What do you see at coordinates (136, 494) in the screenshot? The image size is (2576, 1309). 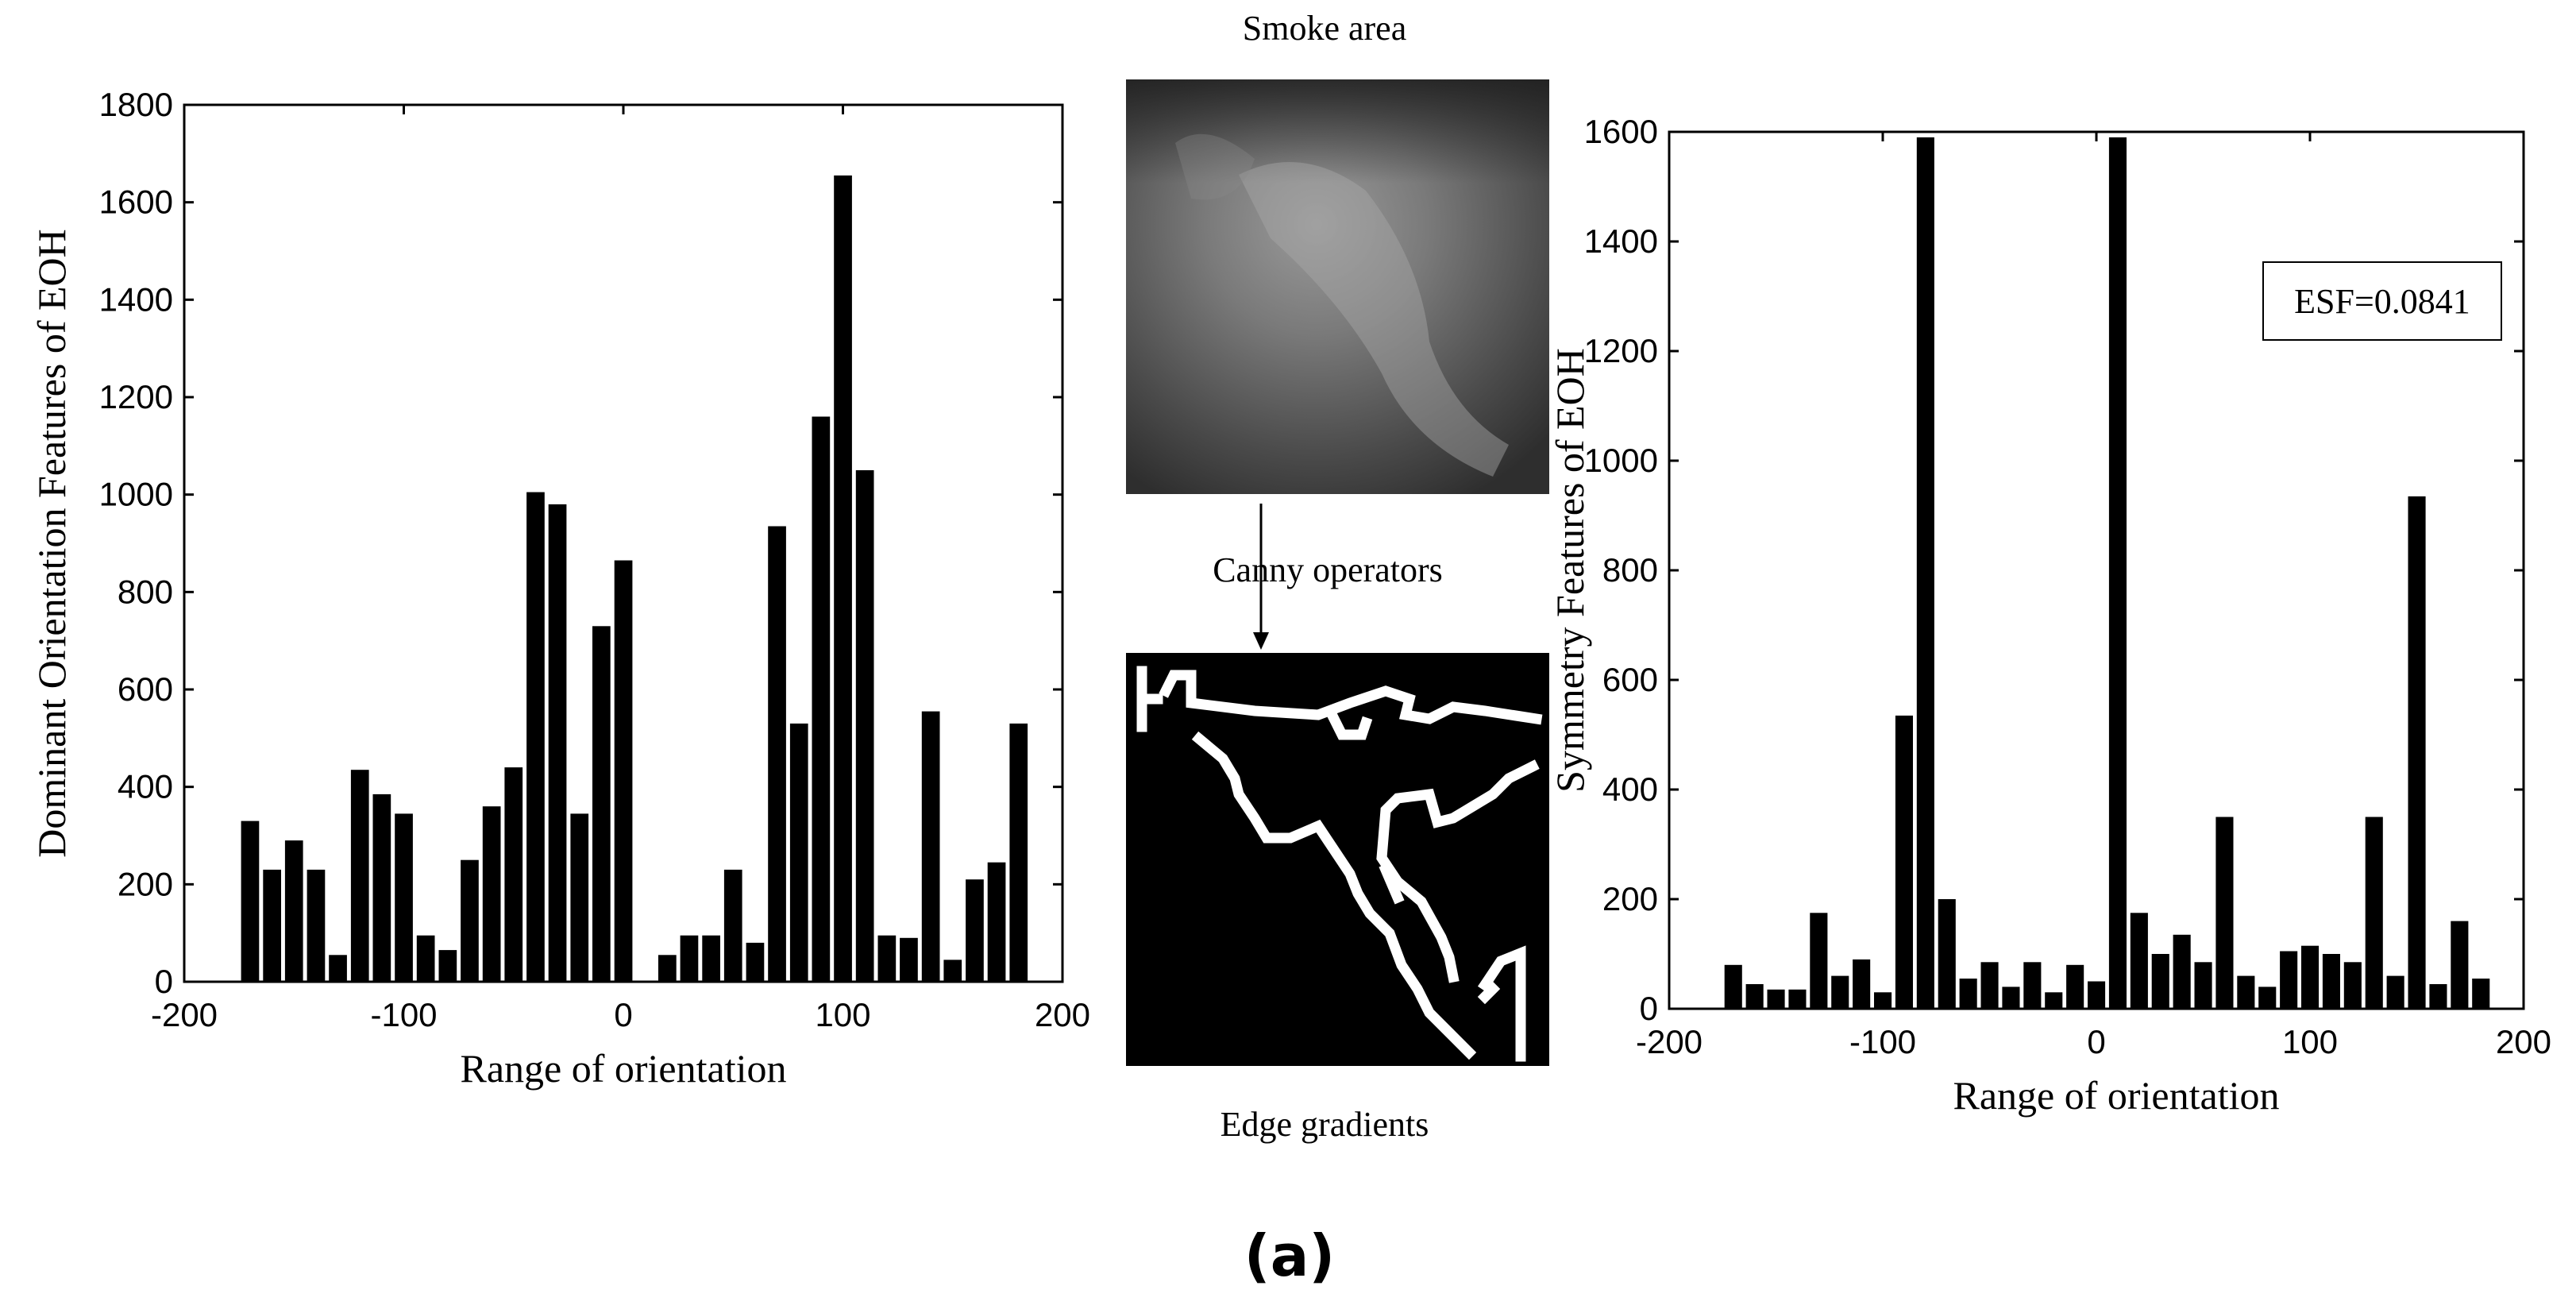 I see `left-ytick-label: 1000` at bounding box center [136, 494].